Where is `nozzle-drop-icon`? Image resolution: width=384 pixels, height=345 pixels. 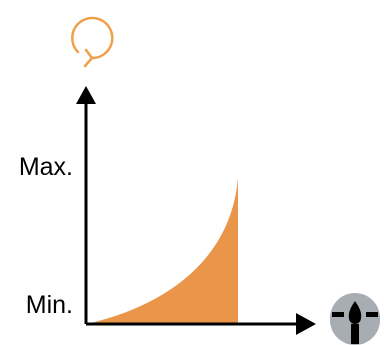
nozzle-drop-icon is located at coordinates (355, 319).